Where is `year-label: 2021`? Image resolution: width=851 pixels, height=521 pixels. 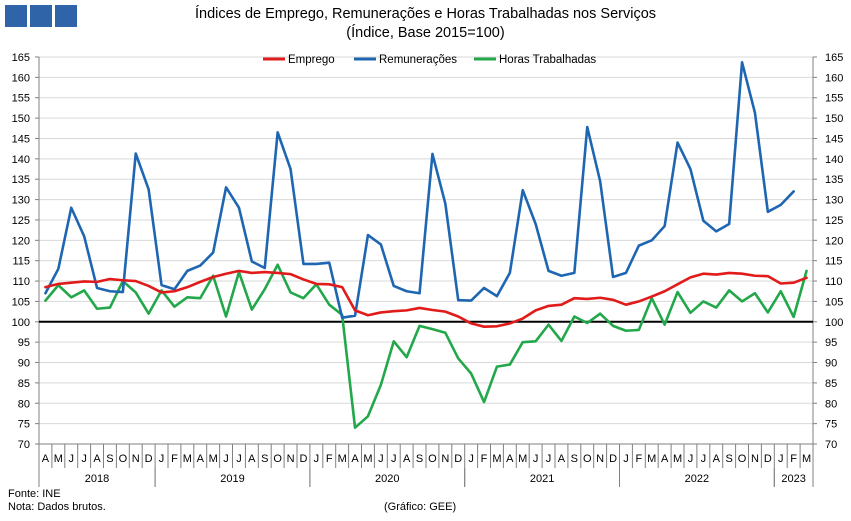
year-label: 2021 is located at coordinates (542, 479).